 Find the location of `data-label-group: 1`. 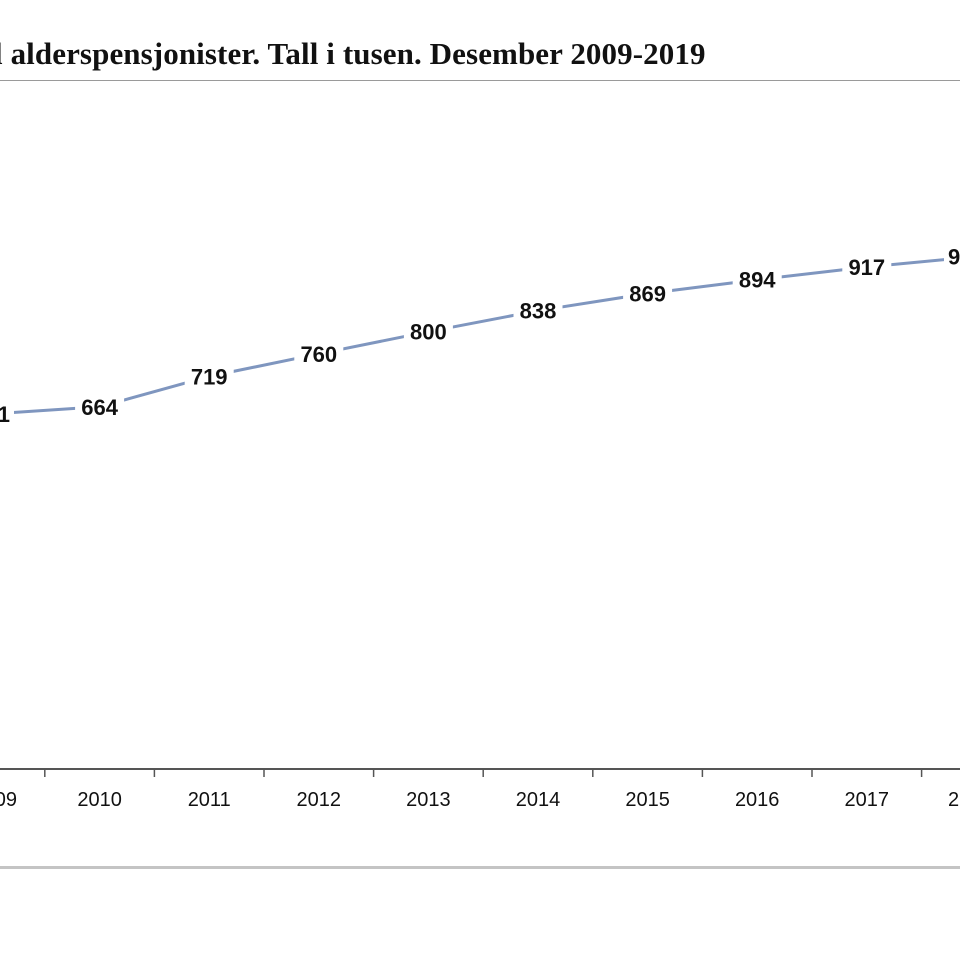

data-label-group: 1 is located at coordinates (7, 414).